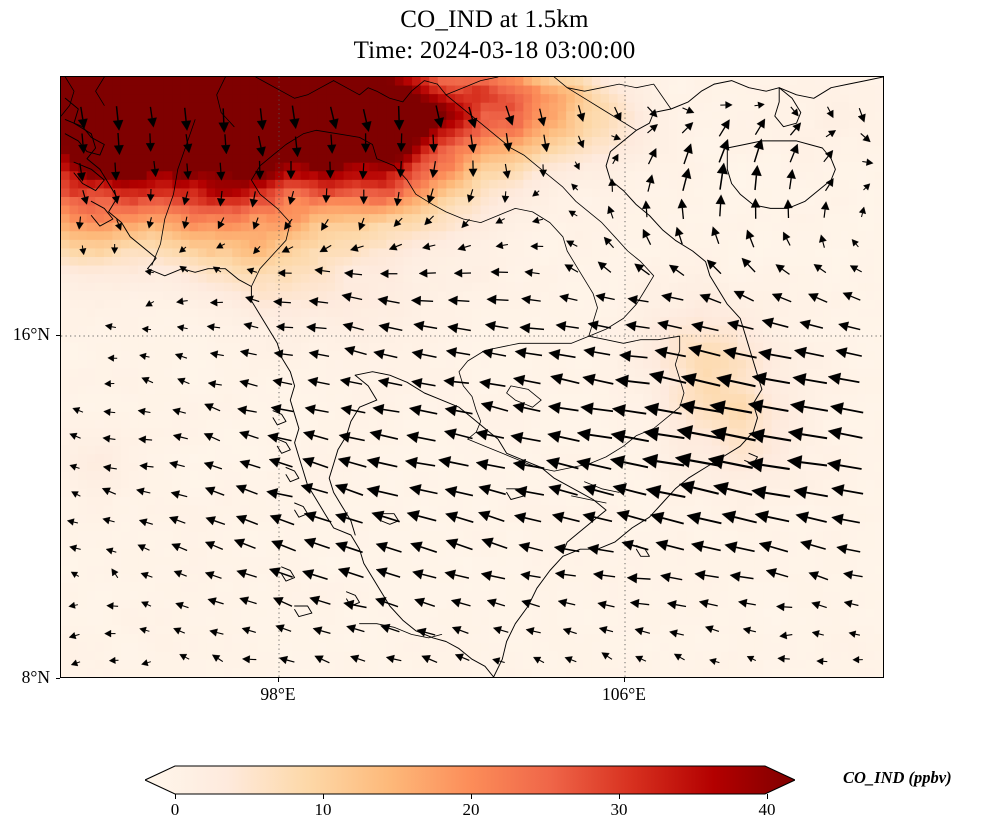 The height and width of the screenshot is (836, 989). What do you see at coordinates (897, 777) in the screenshot?
I see `colorbar-label: CO_IND (ppbv)` at bounding box center [897, 777].